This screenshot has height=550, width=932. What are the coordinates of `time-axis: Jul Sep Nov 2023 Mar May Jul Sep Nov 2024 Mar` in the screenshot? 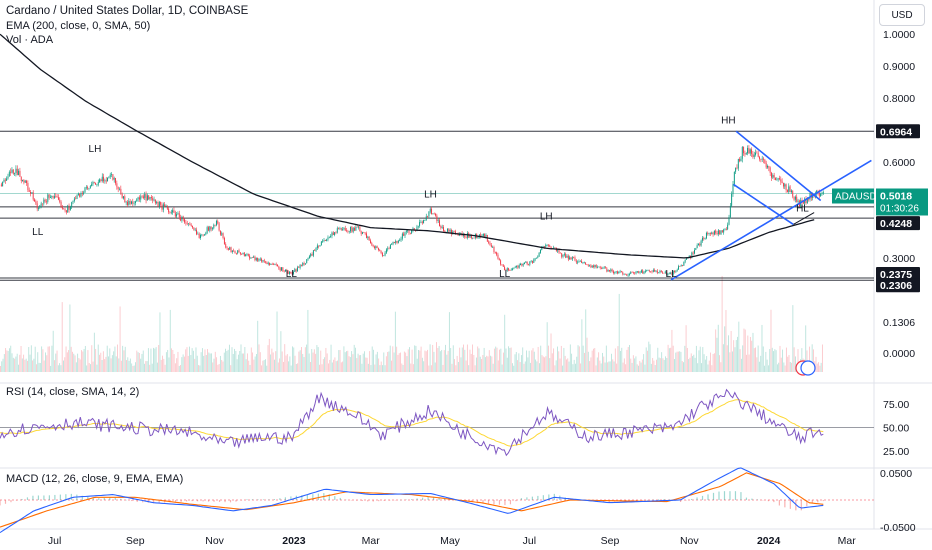 It's located at (452, 541).